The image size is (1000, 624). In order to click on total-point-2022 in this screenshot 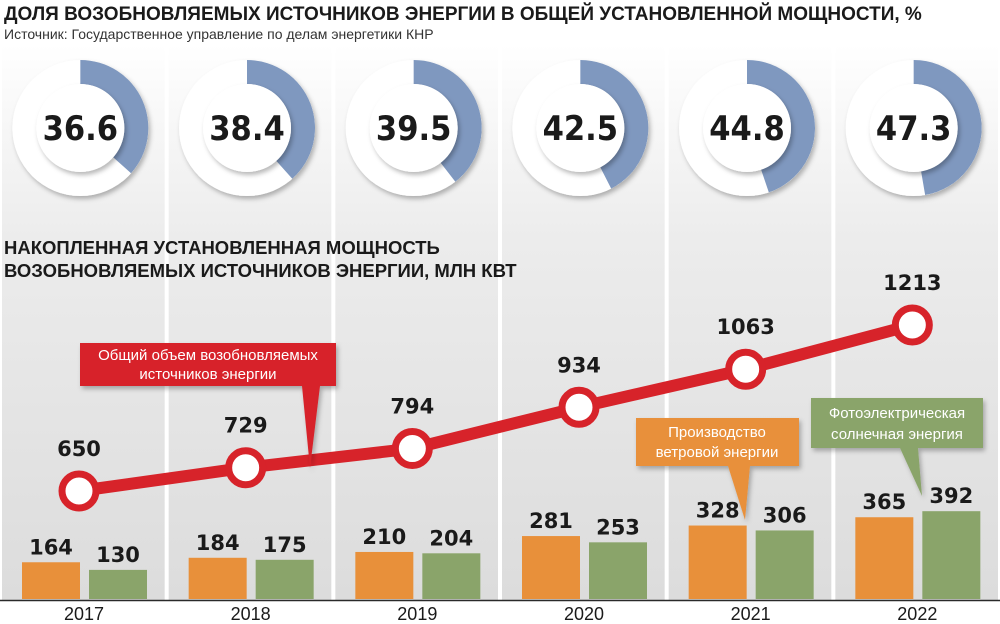, I will do `click(912, 325)`.